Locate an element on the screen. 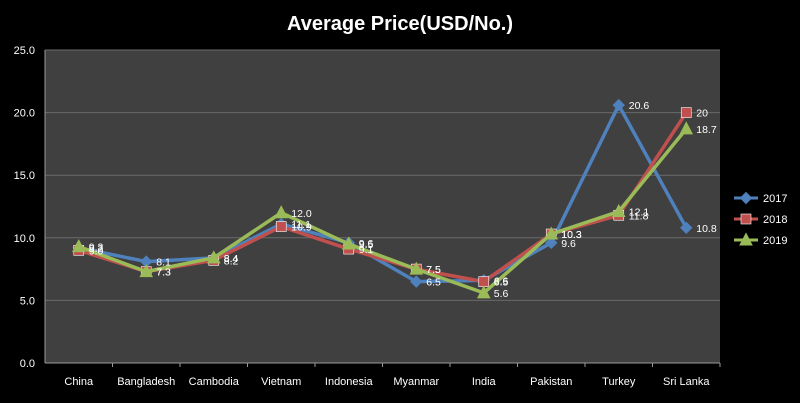 This screenshot has height=403, width=800. chart-title: Average Price(USD/No.) is located at coordinates (400, 24).